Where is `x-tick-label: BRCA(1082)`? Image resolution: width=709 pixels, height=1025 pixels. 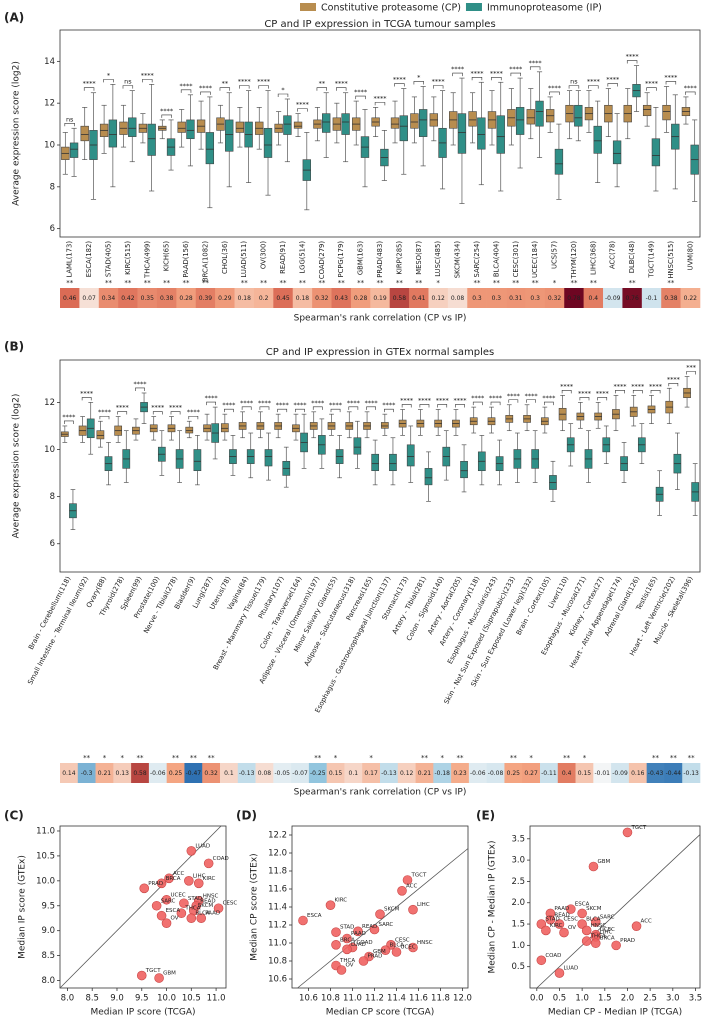 x-tick-label: BRCA(1082) is located at coordinates (205, 261).